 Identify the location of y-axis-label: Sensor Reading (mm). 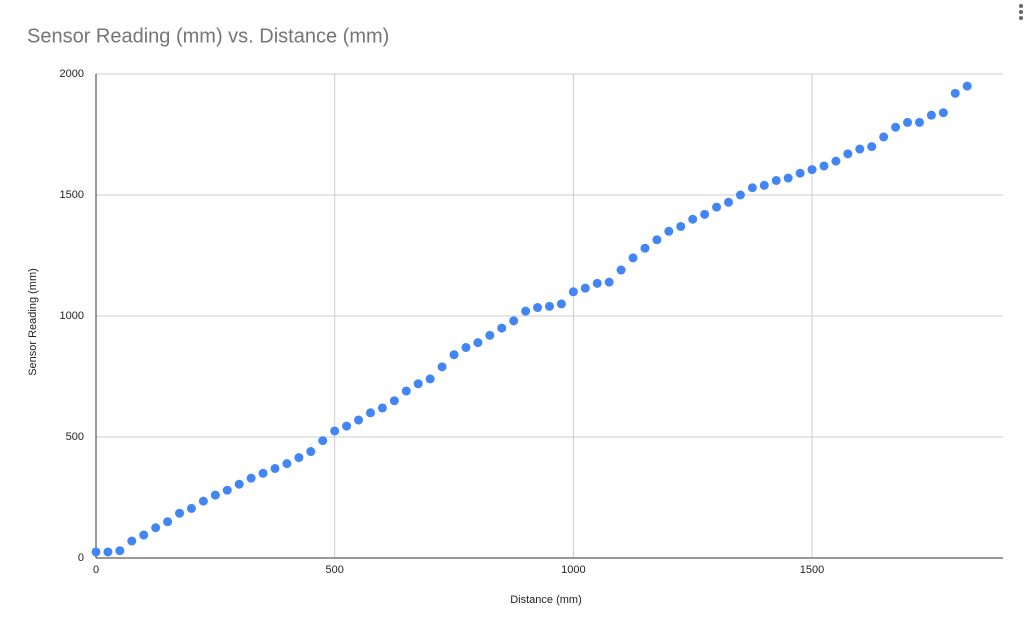
(33, 322).